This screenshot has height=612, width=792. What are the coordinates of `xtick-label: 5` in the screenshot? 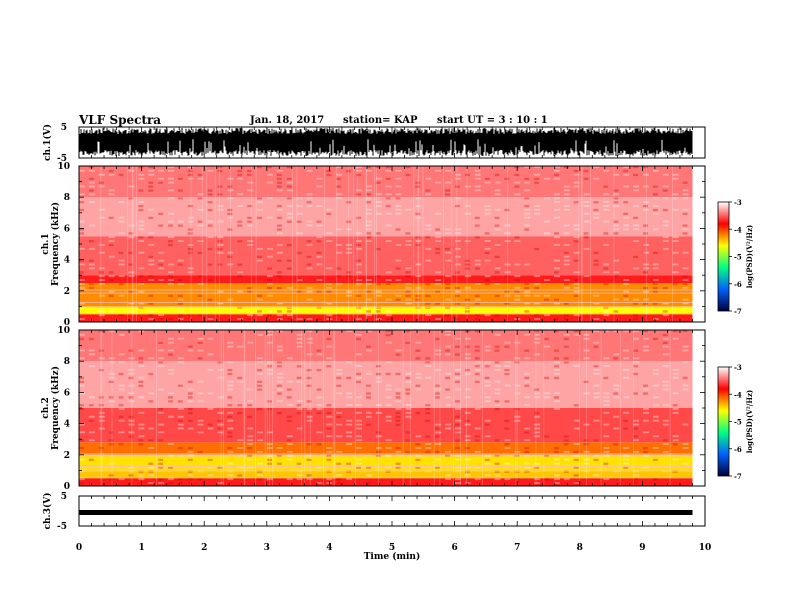 It's located at (392, 548).